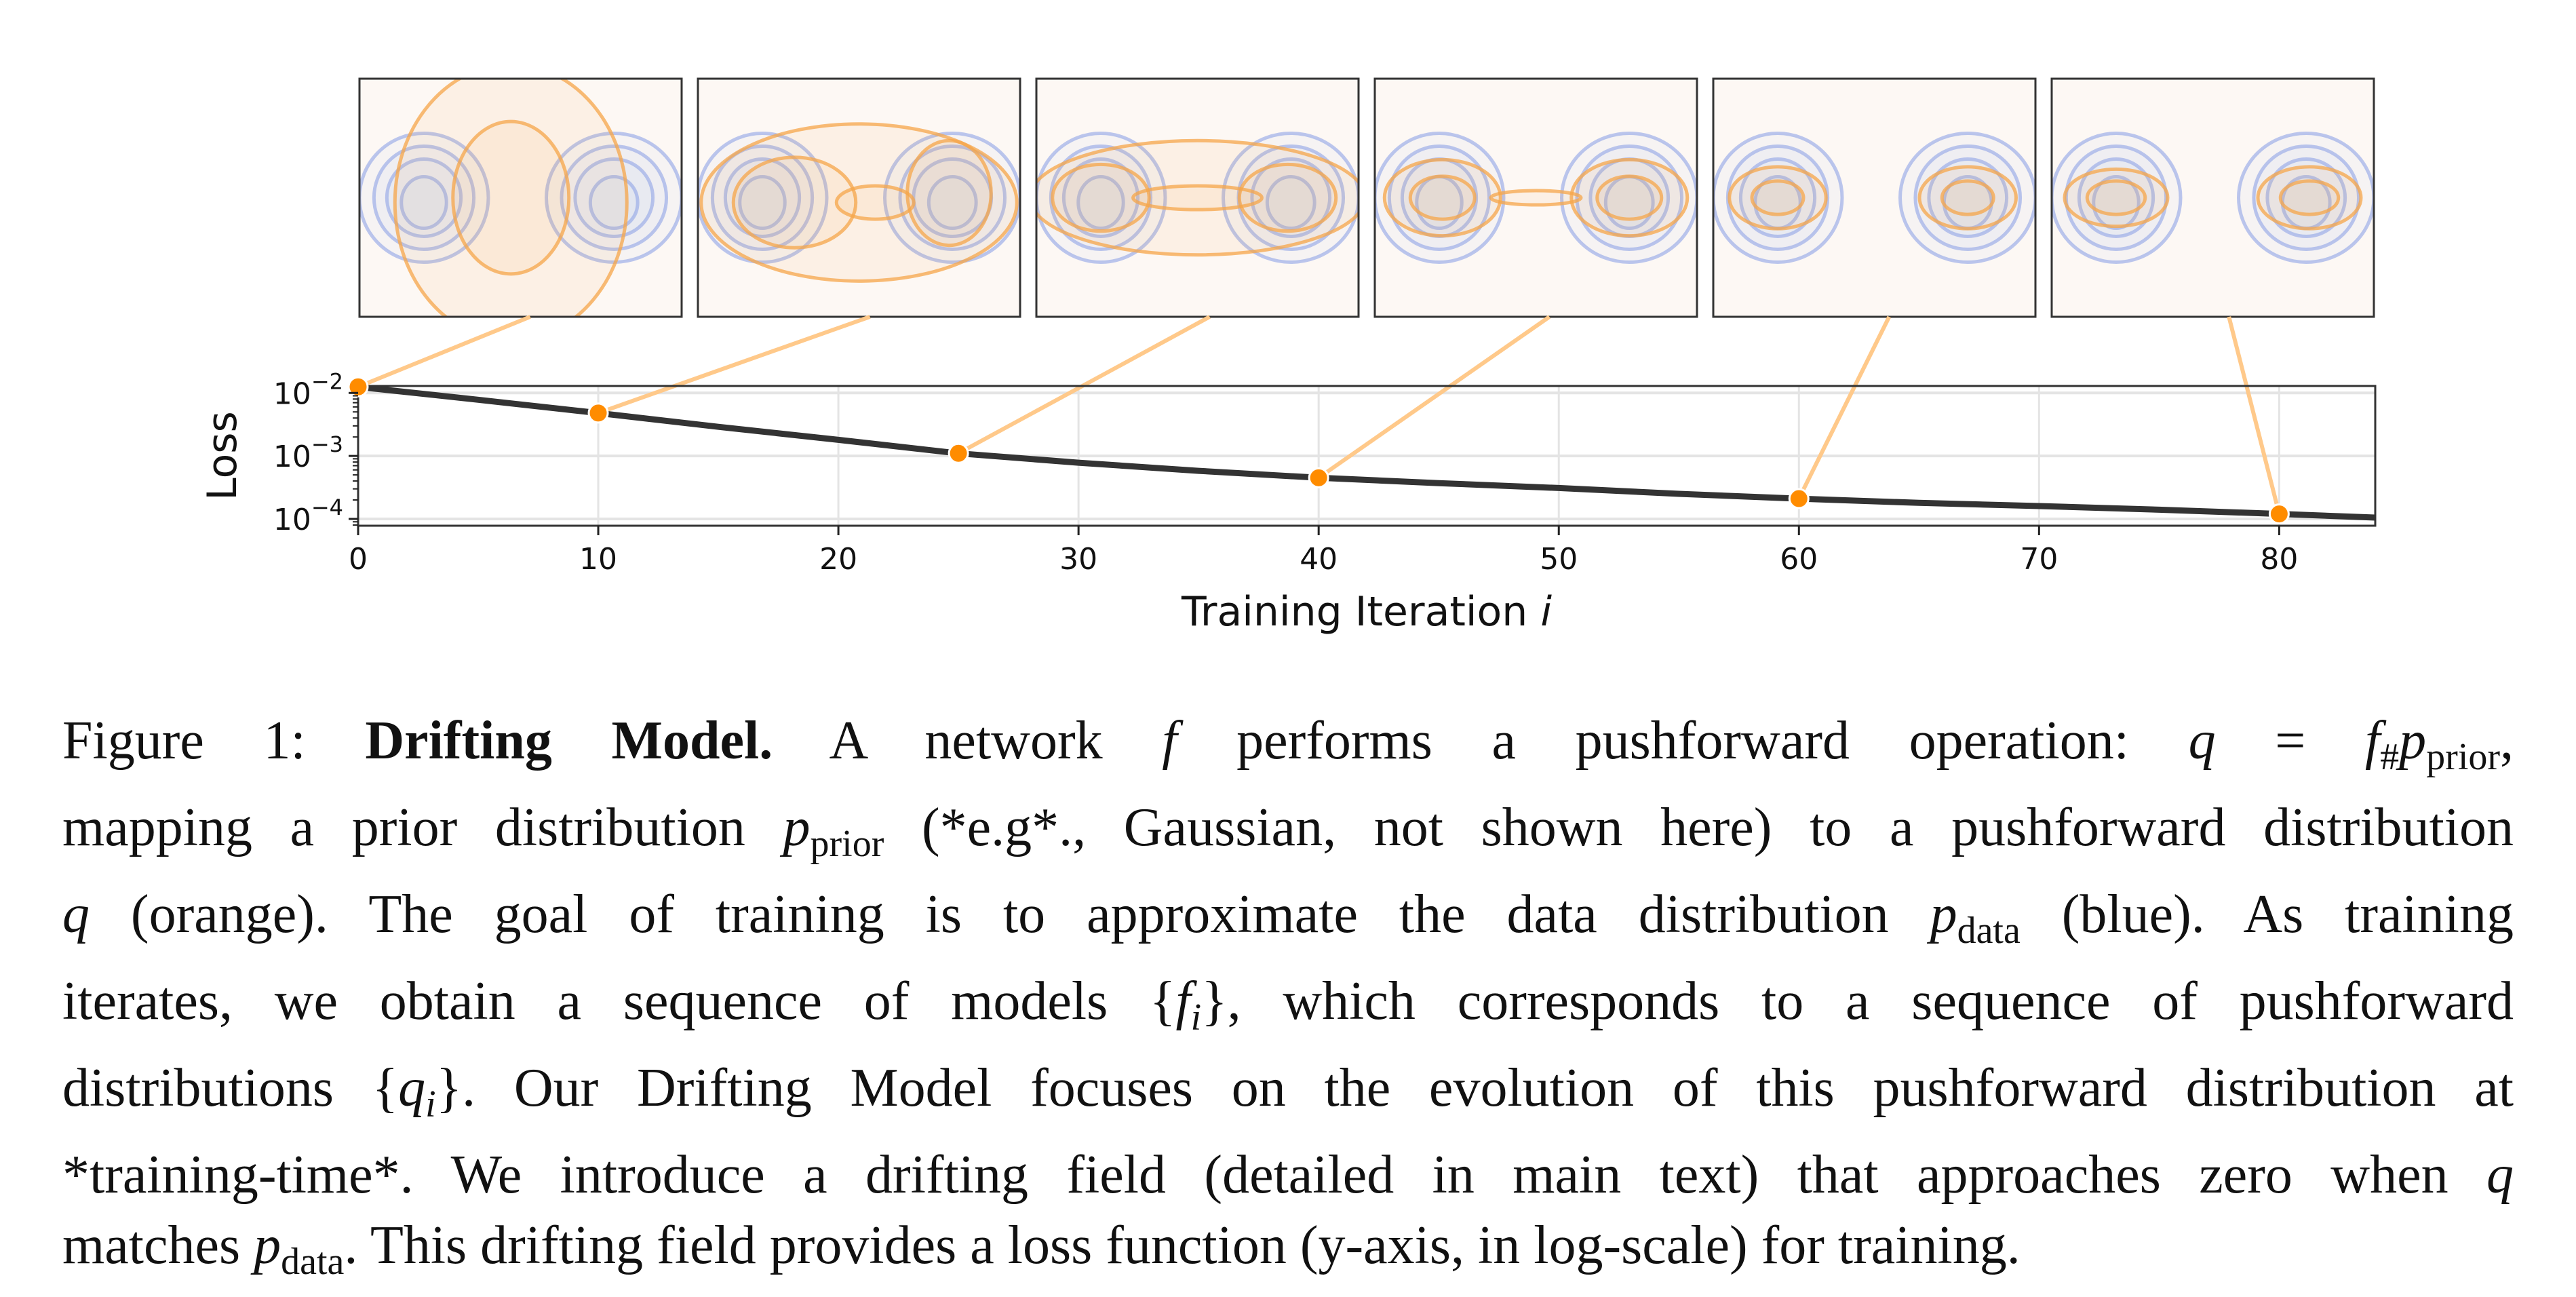 The height and width of the screenshot is (1297, 2576). What do you see at coordinates (968, 741) in the screenshot?
I see `caption-text: A network` at bounding box center [968, 741].